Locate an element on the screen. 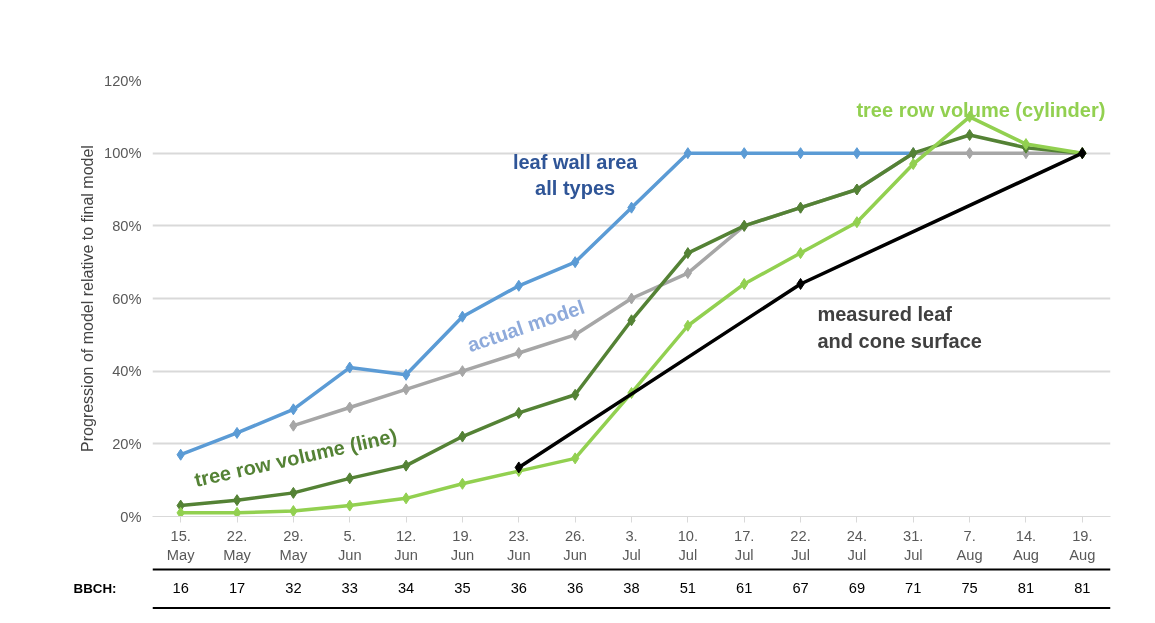  text: 33 is located at coordinates (349, 588).